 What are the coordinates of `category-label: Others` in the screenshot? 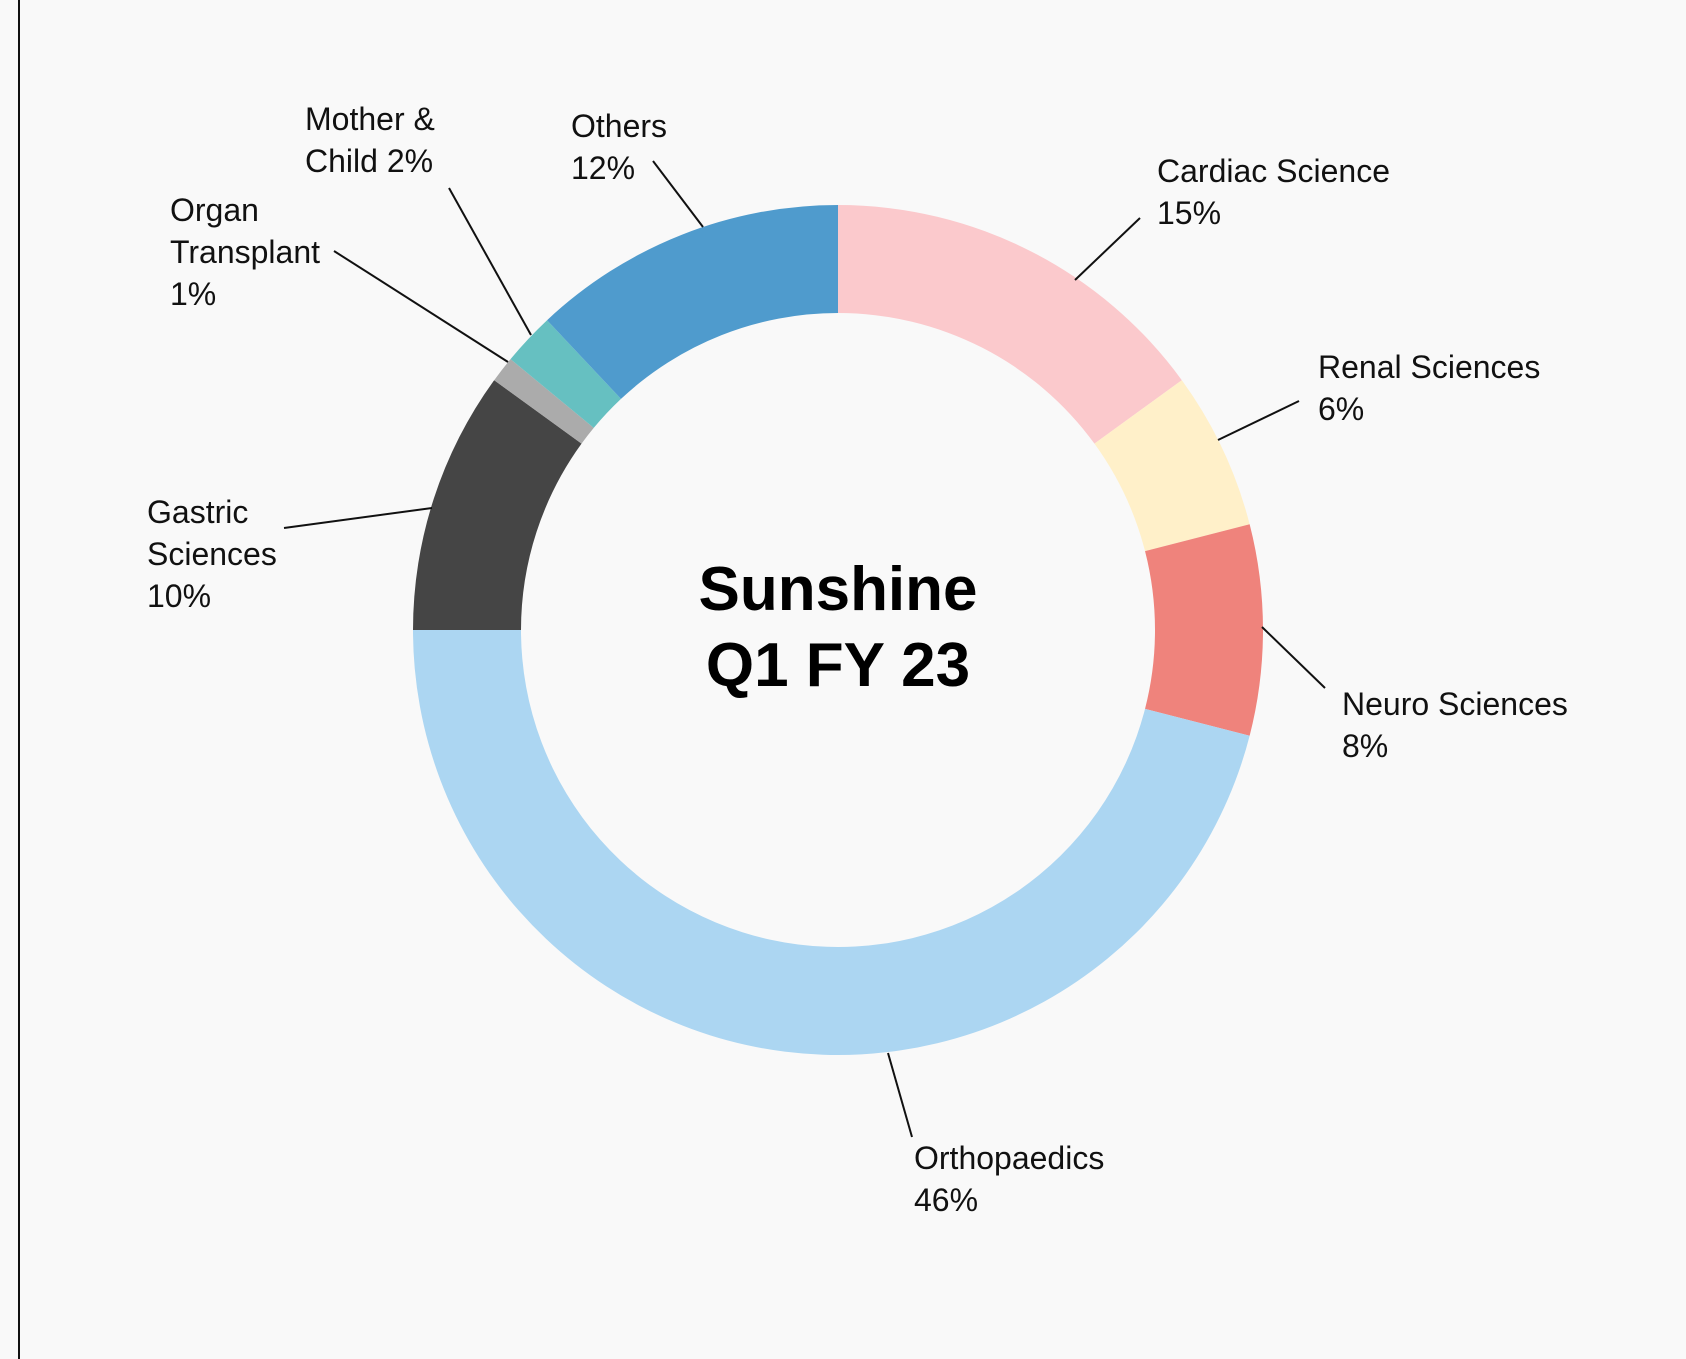 It's located at (619, 126).